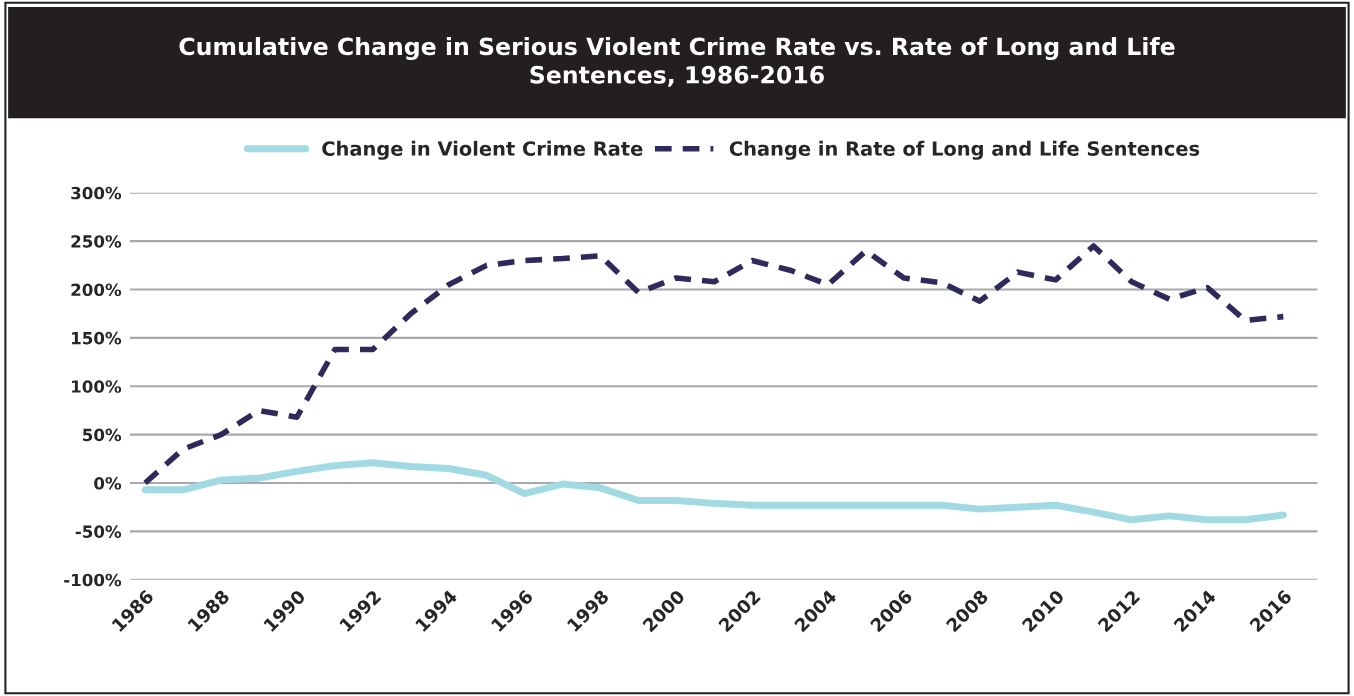  Describe the element at coordinates (482, 150) in the screenshot. I see `legend-label: Change in Violent Crime Rate` at that location.